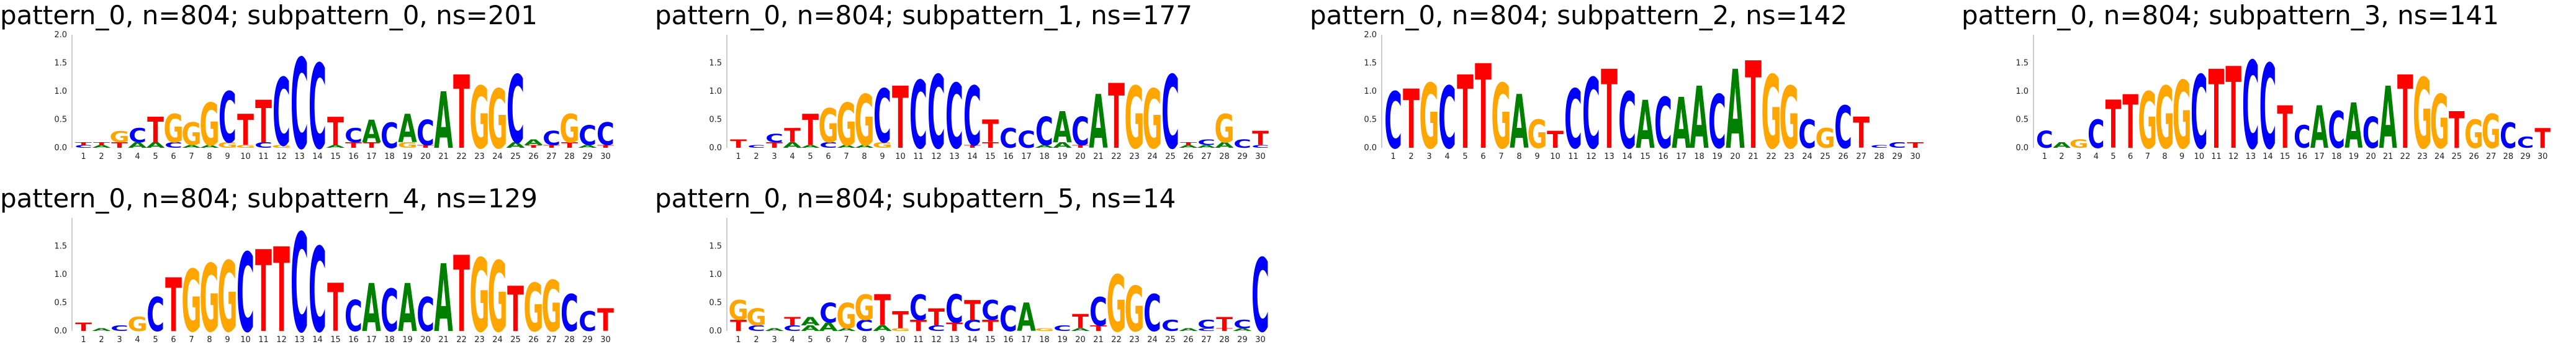 Image resolution: width=2576 pixels, height=357 pixels. I want to click on x-tick-label: 8, so click(2164, 156).